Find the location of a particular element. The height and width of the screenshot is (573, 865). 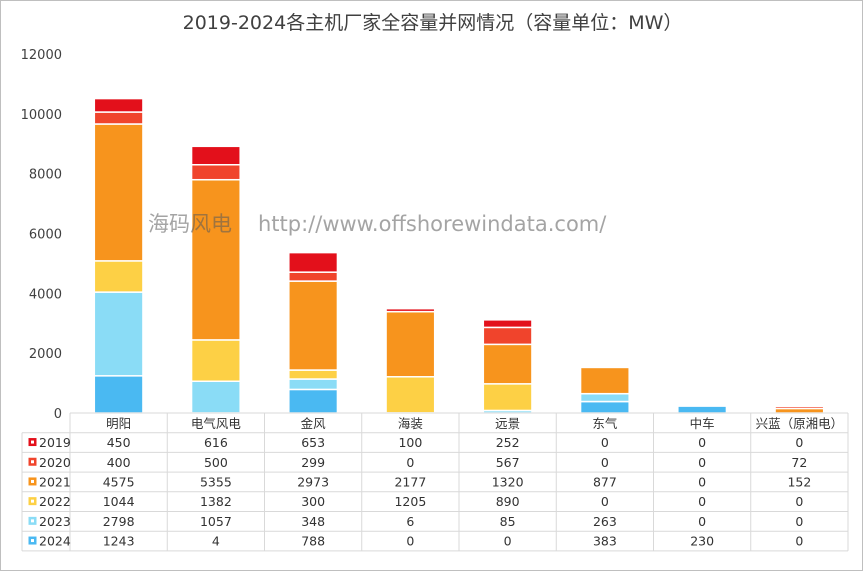

data-table-value: 72 is located at coordinates (799, 462).